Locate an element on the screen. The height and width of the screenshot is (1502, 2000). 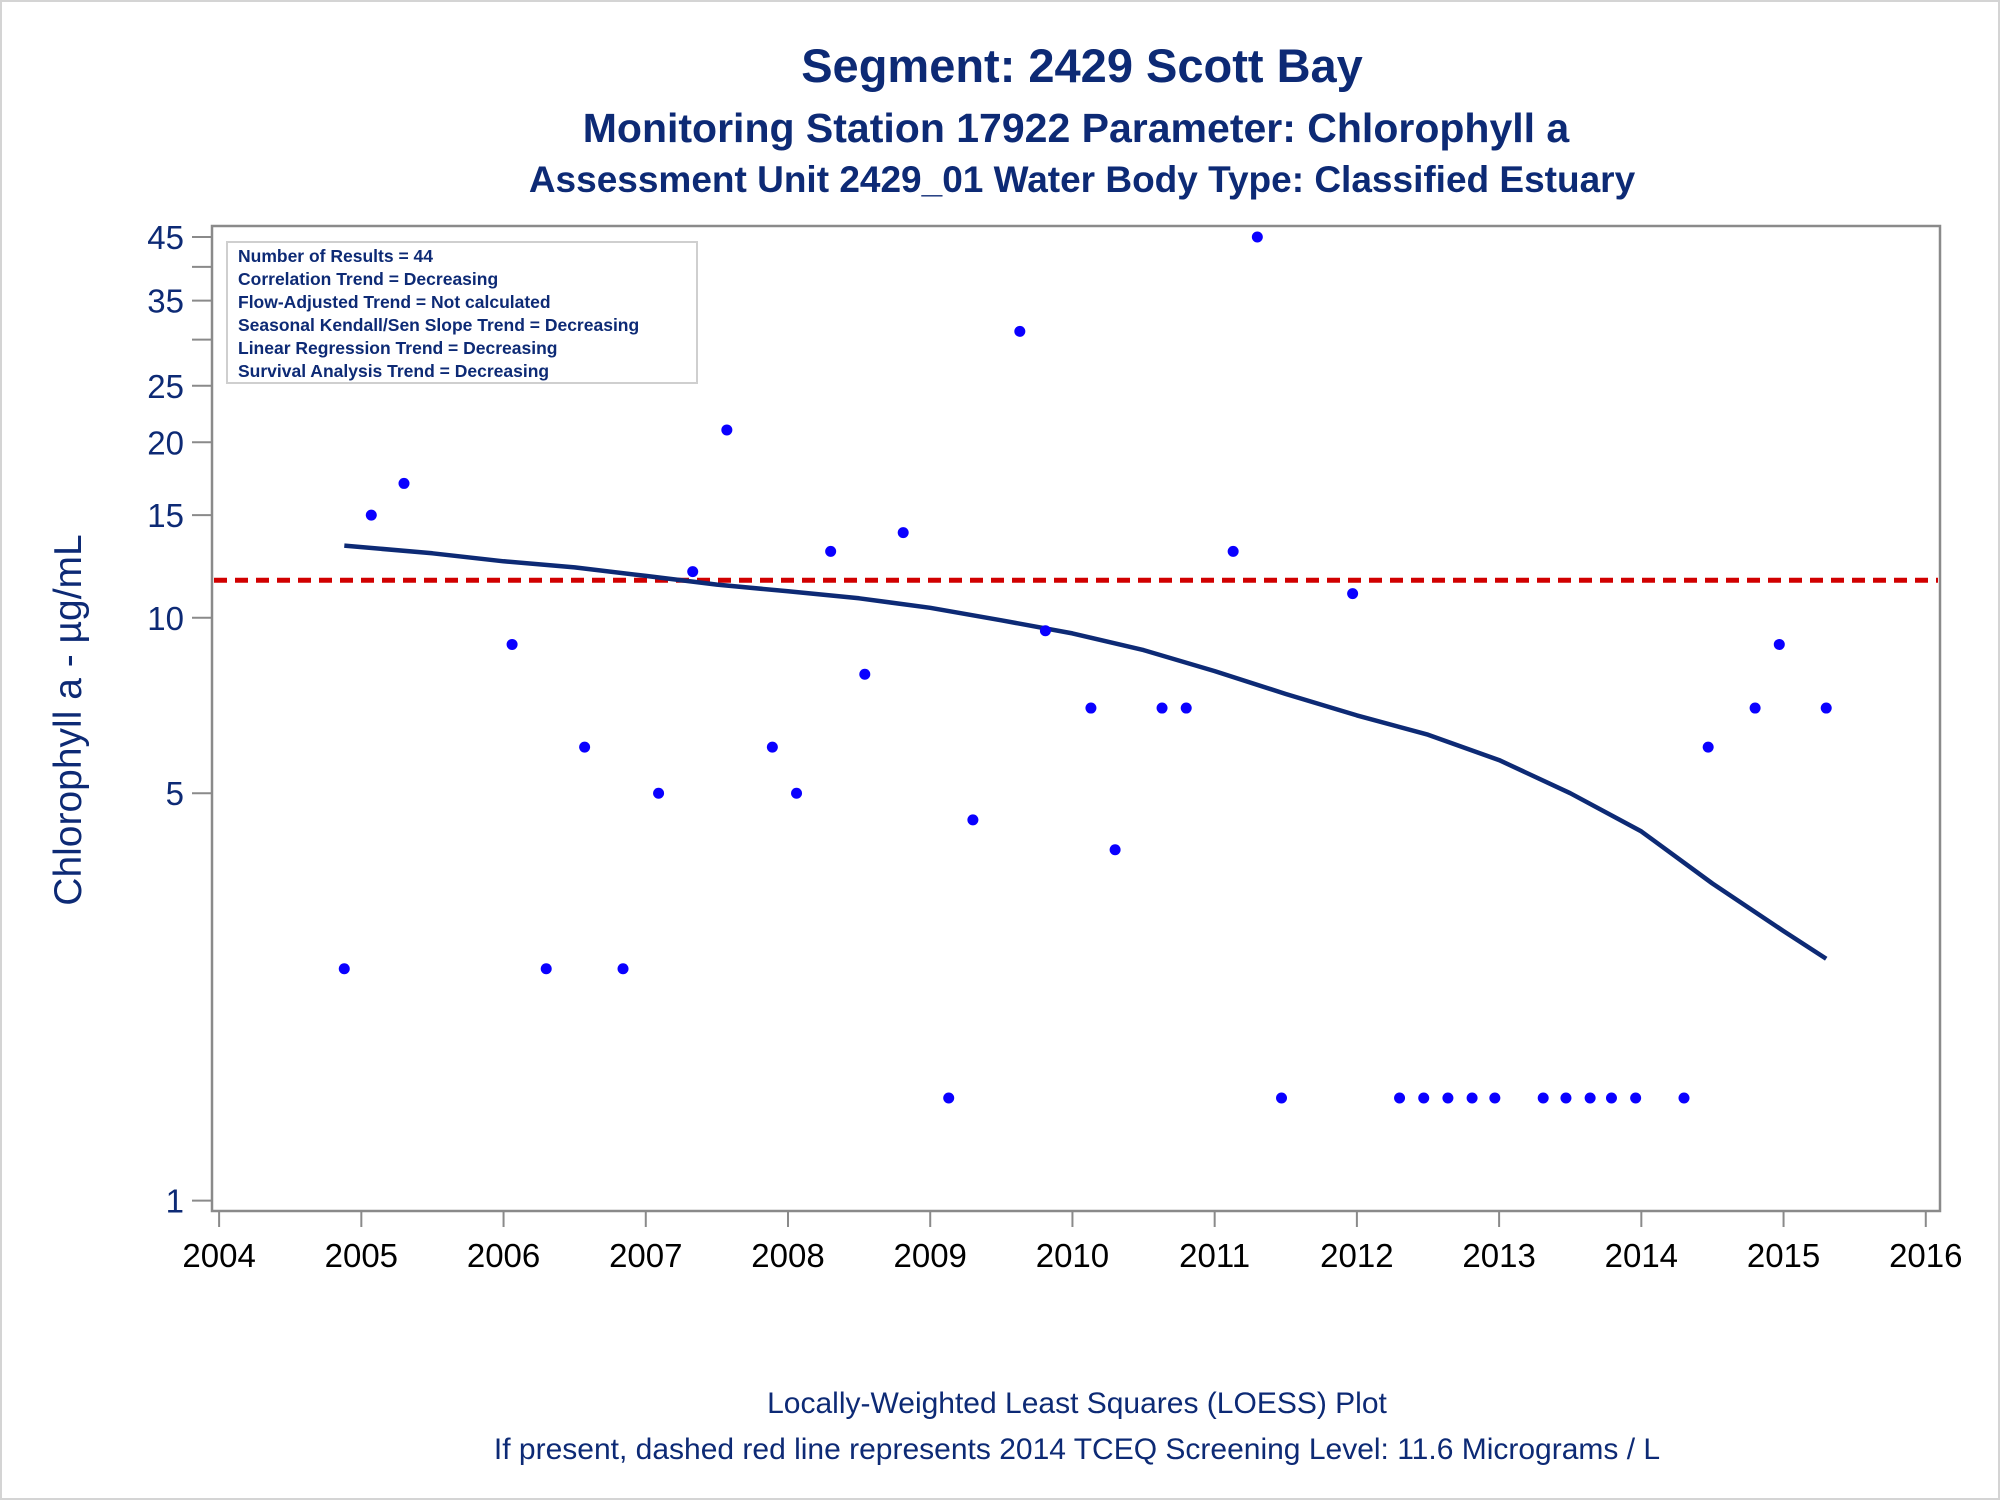
stats-line: Correlation Trend = Decreasing is located at coordinates (368, 279).